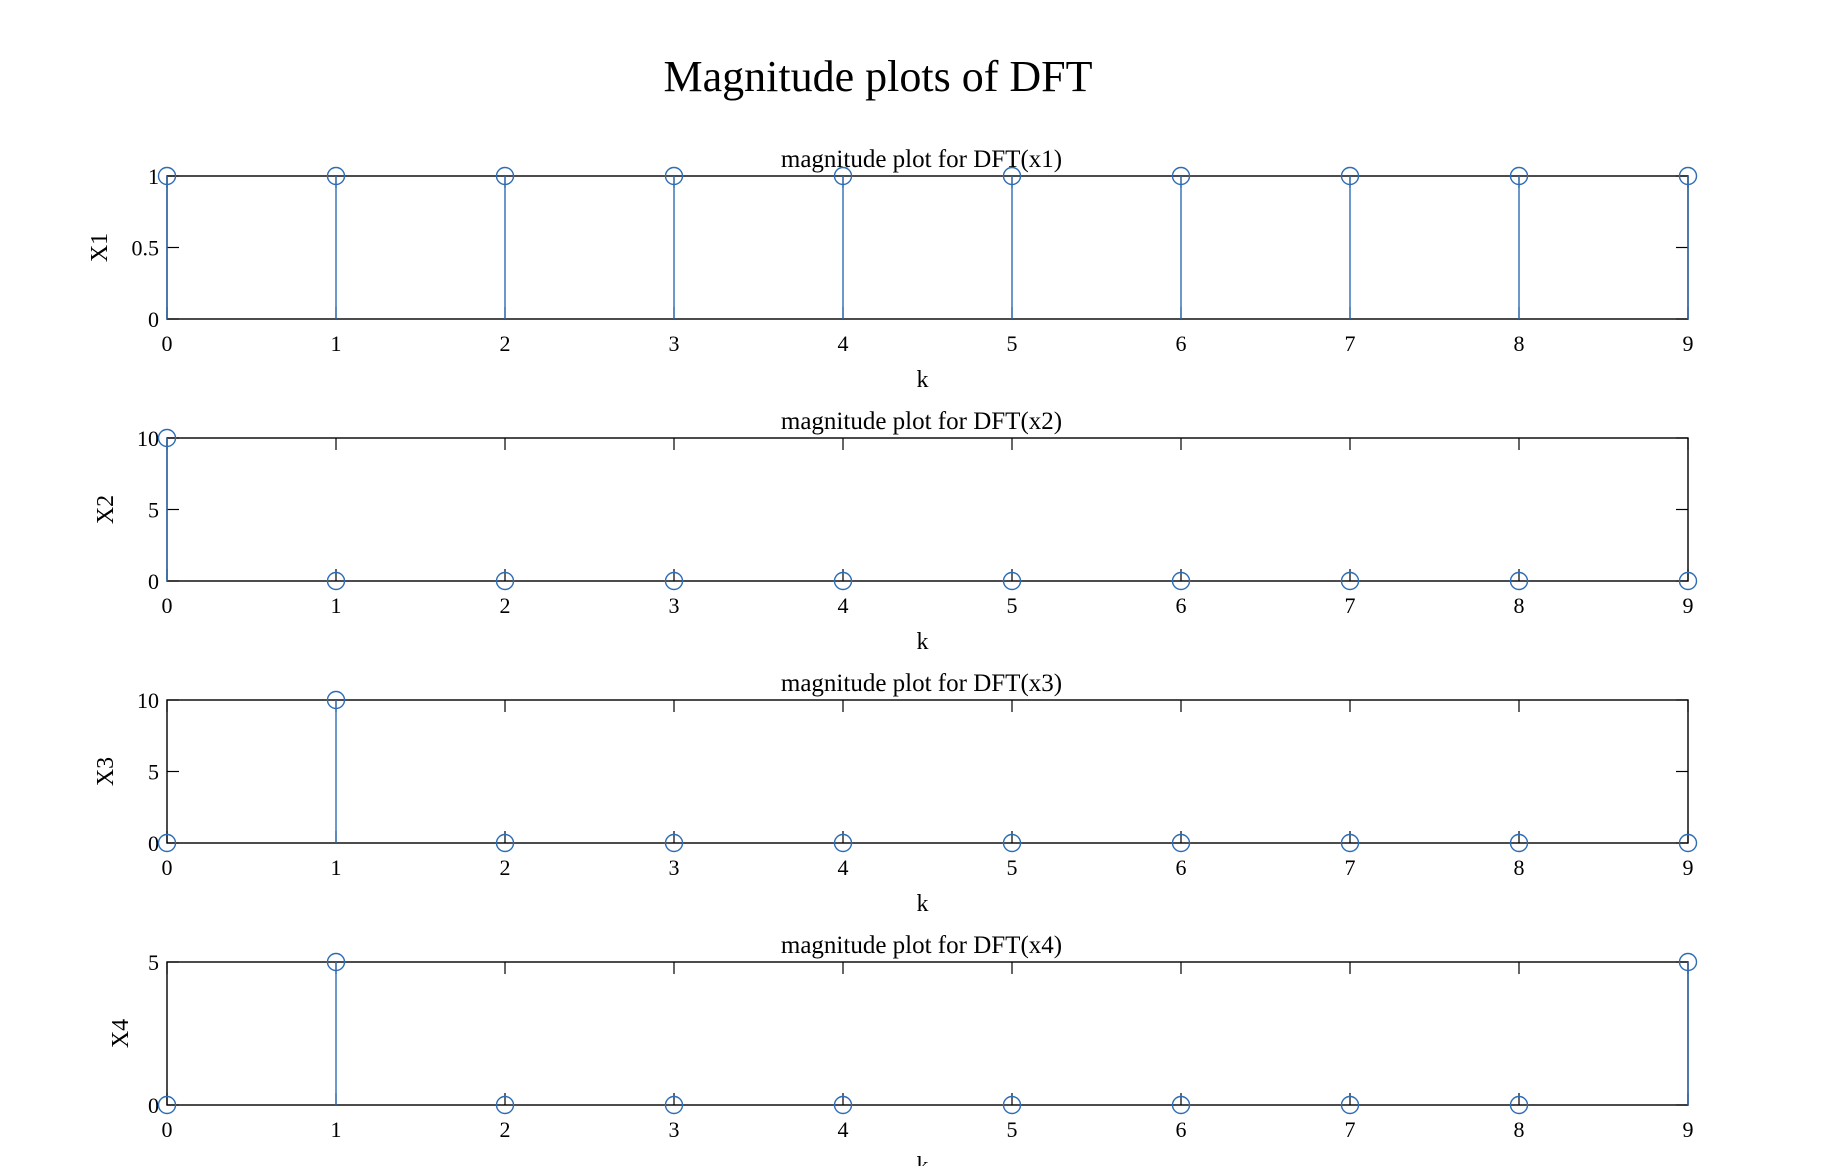 Image resolution: width=1822 pixels, height=1166 pixels. What do you see at coordinates (106, 509) in the screenshot?
I see `y-axis-label: X2` at bounding box center [106, 509].